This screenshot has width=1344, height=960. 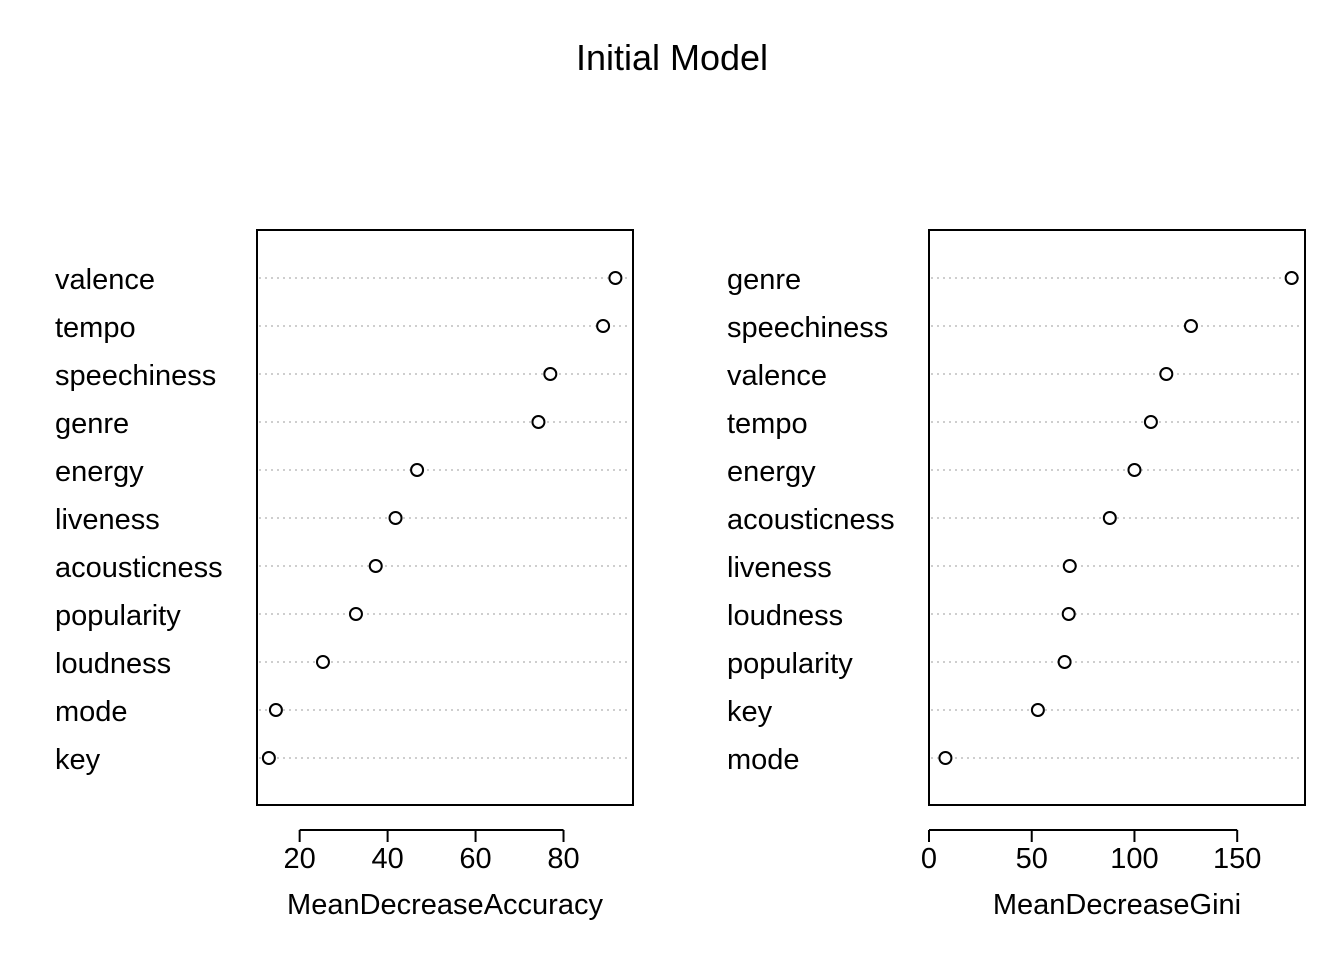 What do you see at coordinates (1117, 905) in the screenshot?
I see `x-axis-title: MeanDecreaseGini` at bounding box center [1117, 905].